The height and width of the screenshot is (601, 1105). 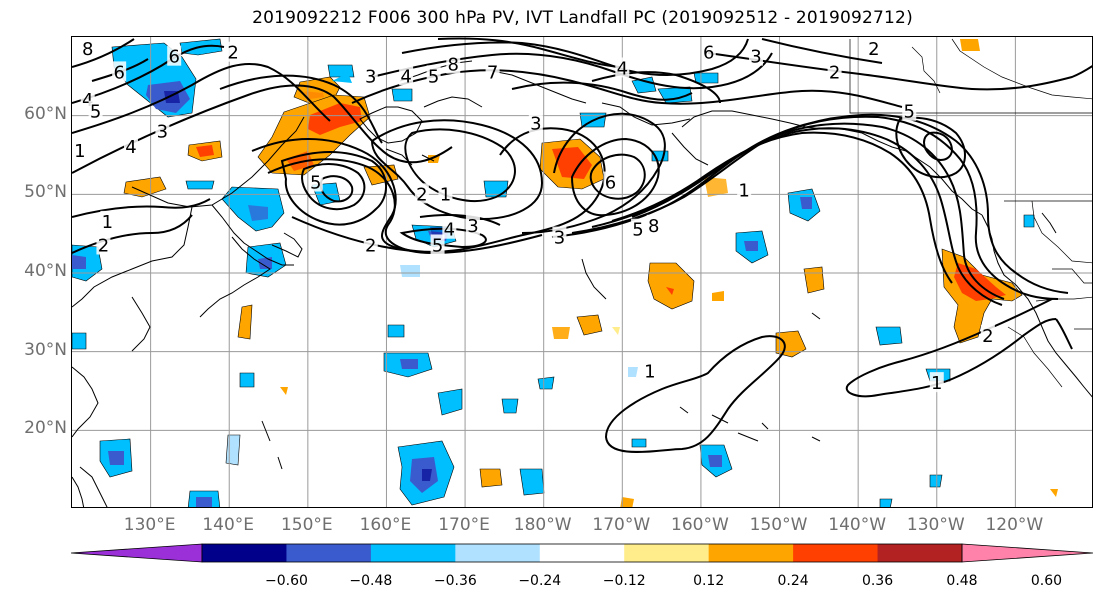 What do you see at coordinates (464, 525) in the screenshot?
I see `longitude-label: 170°E` at bounding box center [464, 525].